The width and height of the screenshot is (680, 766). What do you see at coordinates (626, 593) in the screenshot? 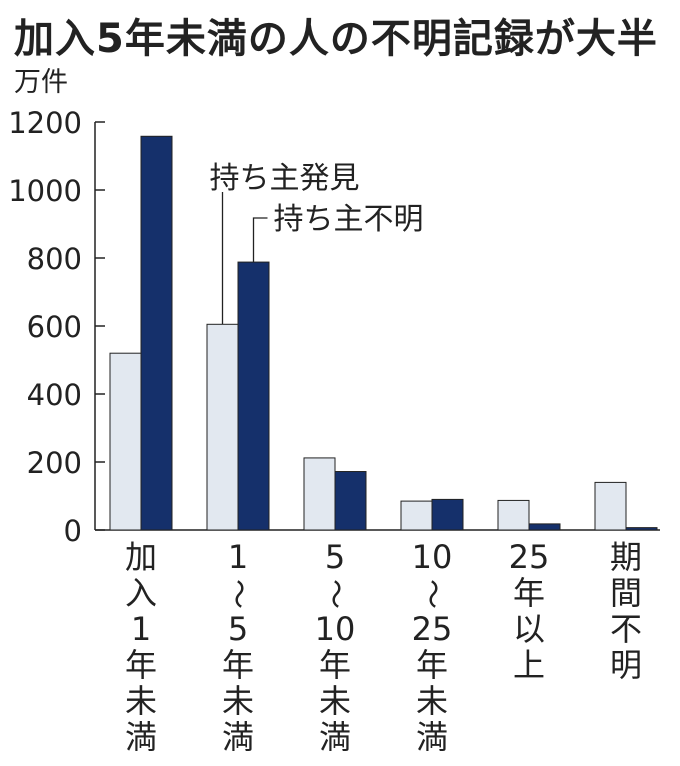
I see `x-category-label: 間` at bounding box center [626, 593].